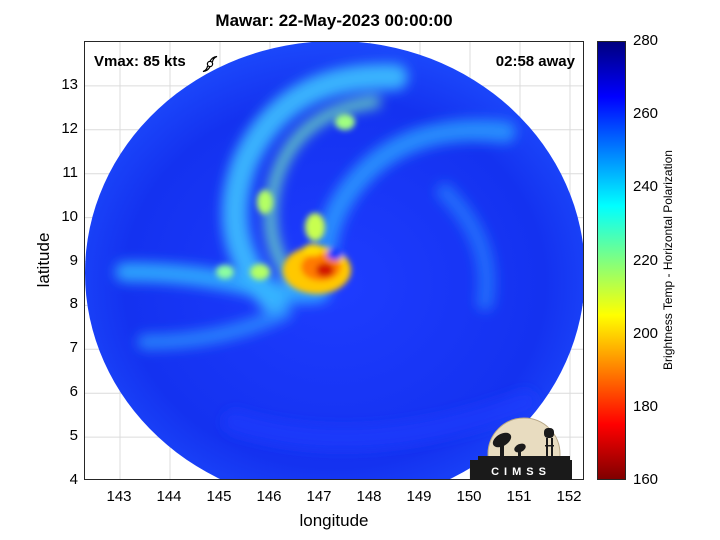 This screenshot has height=540, width=720. What do you see at coordinates (219, 496) in the screenshot?
I see `x-tick-label: 145` at bounding box center [219, 496].